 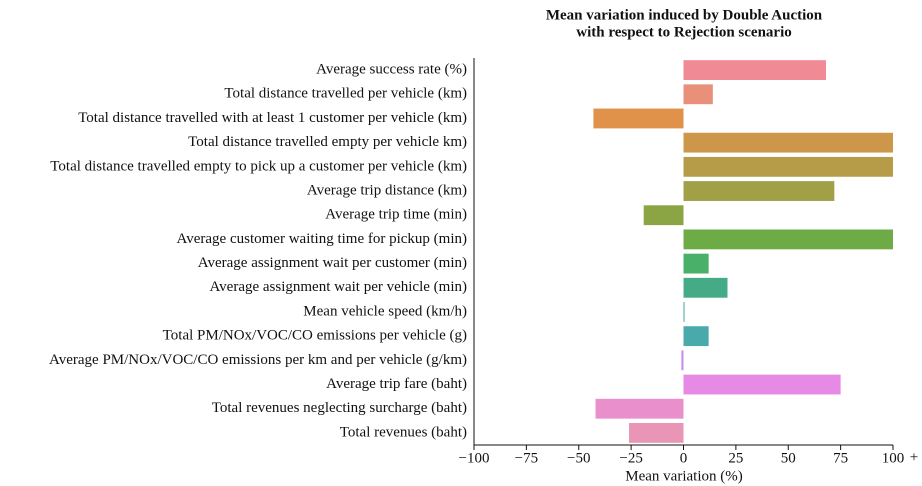 I want to click on x-tick-label: 75, so click(x=840, y=458).